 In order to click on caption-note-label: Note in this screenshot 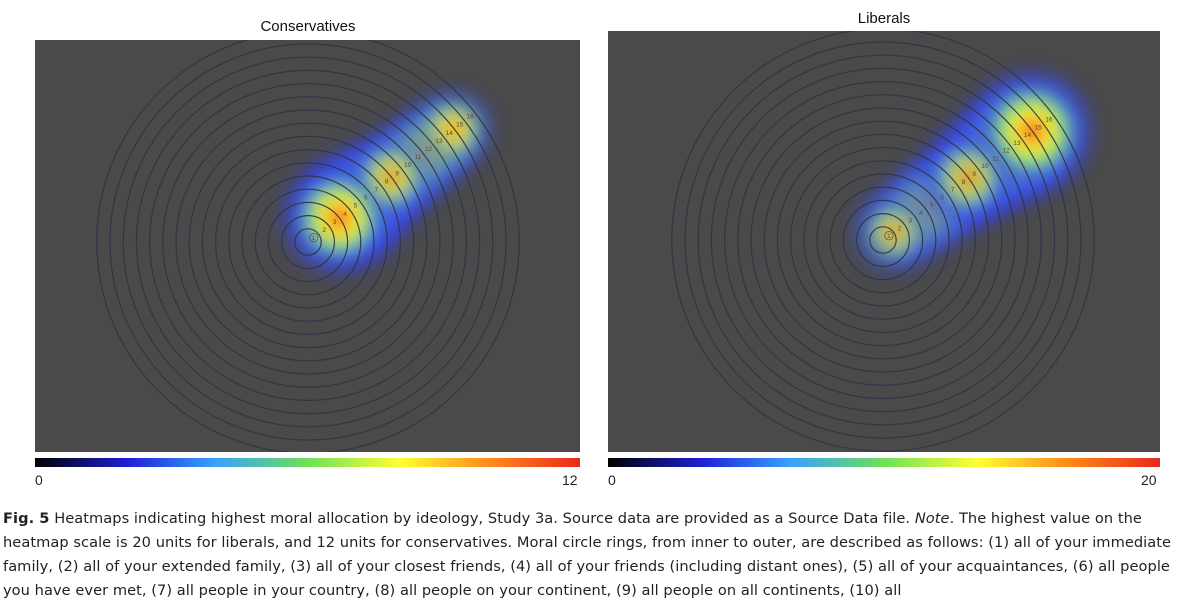, I will do `click(932, 518)`.